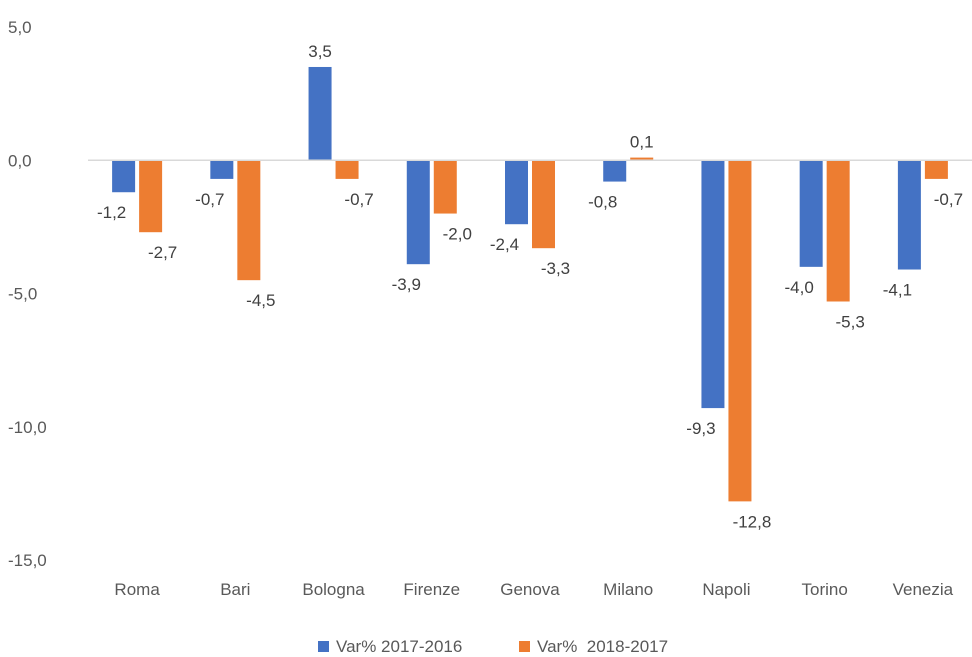  Describe the element at coordinates (22, 294) in the screenshot. I see `y-tick-label: -5,0` at that location.